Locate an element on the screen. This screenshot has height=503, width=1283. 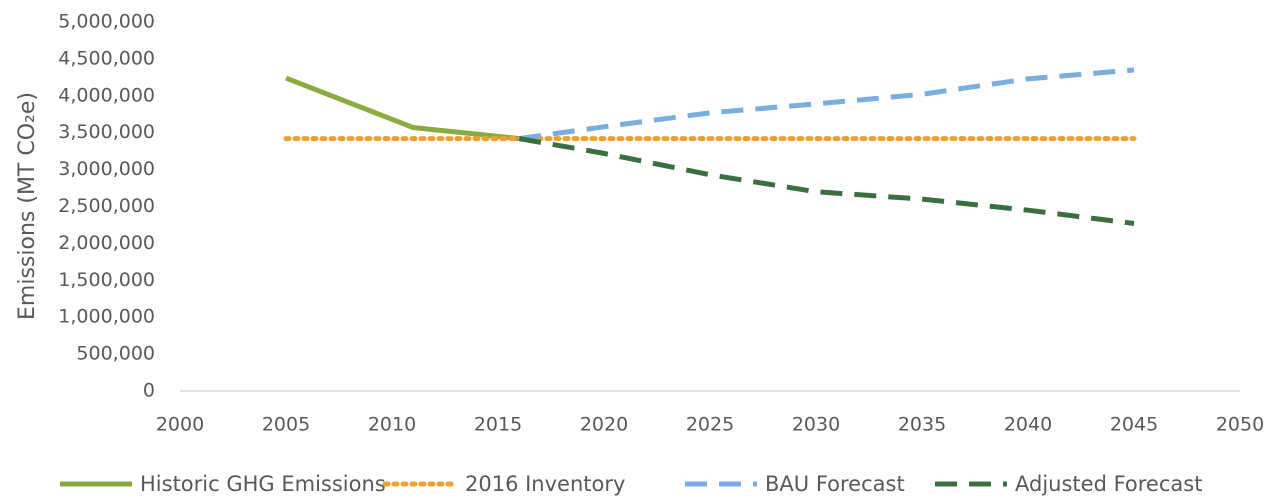
y-tick-label: 3,500,000 is located at coordinates (106, 132).